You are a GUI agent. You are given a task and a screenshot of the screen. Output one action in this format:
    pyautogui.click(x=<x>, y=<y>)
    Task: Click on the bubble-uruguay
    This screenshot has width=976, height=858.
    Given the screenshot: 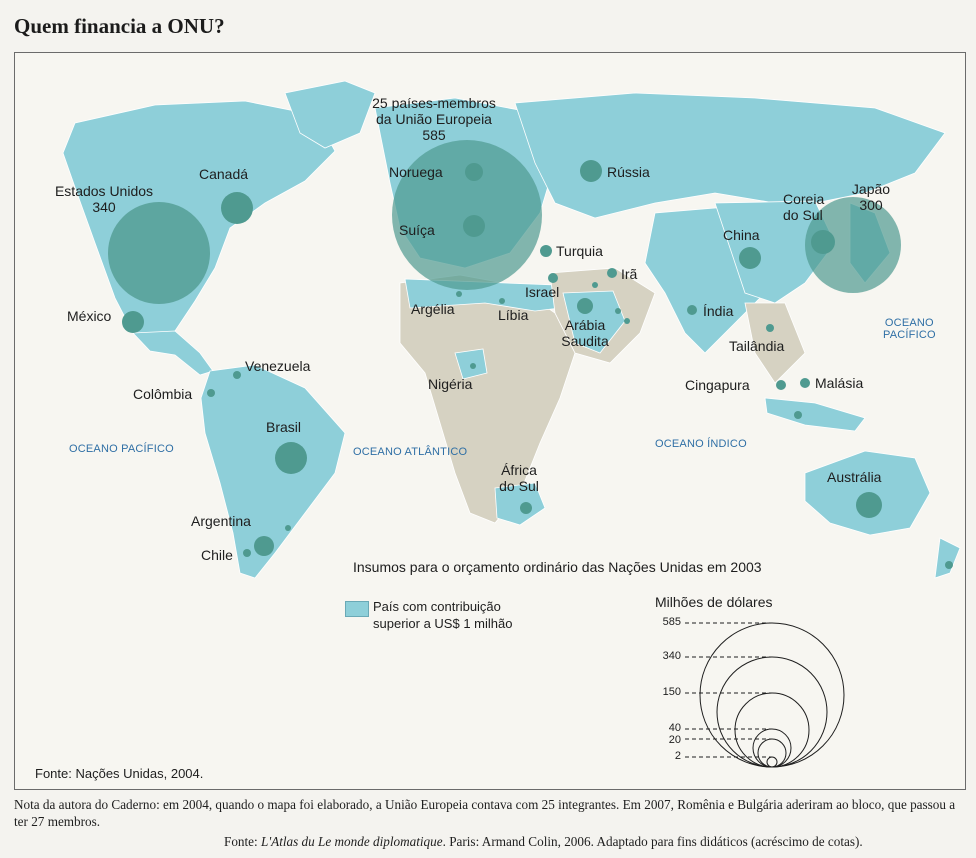 What is the action you would take?
    pyautogui.click(x=288, y=528)
    